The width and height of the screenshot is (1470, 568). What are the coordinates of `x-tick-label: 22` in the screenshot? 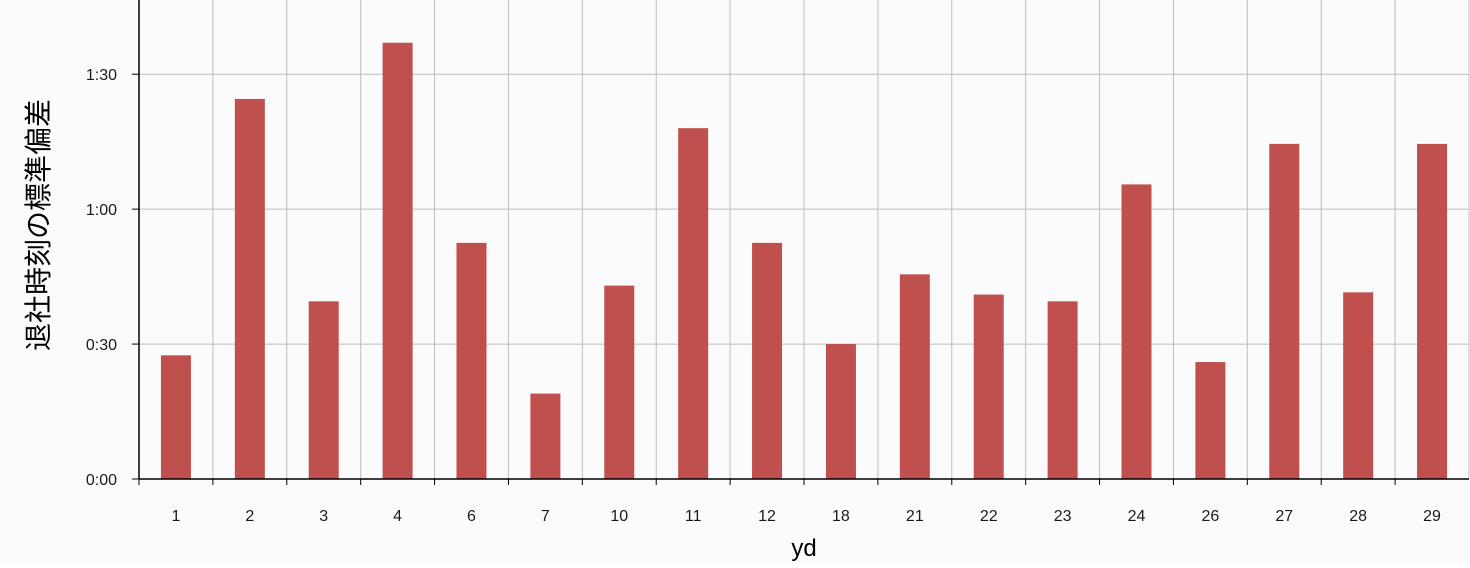 It's located at (989, 516).